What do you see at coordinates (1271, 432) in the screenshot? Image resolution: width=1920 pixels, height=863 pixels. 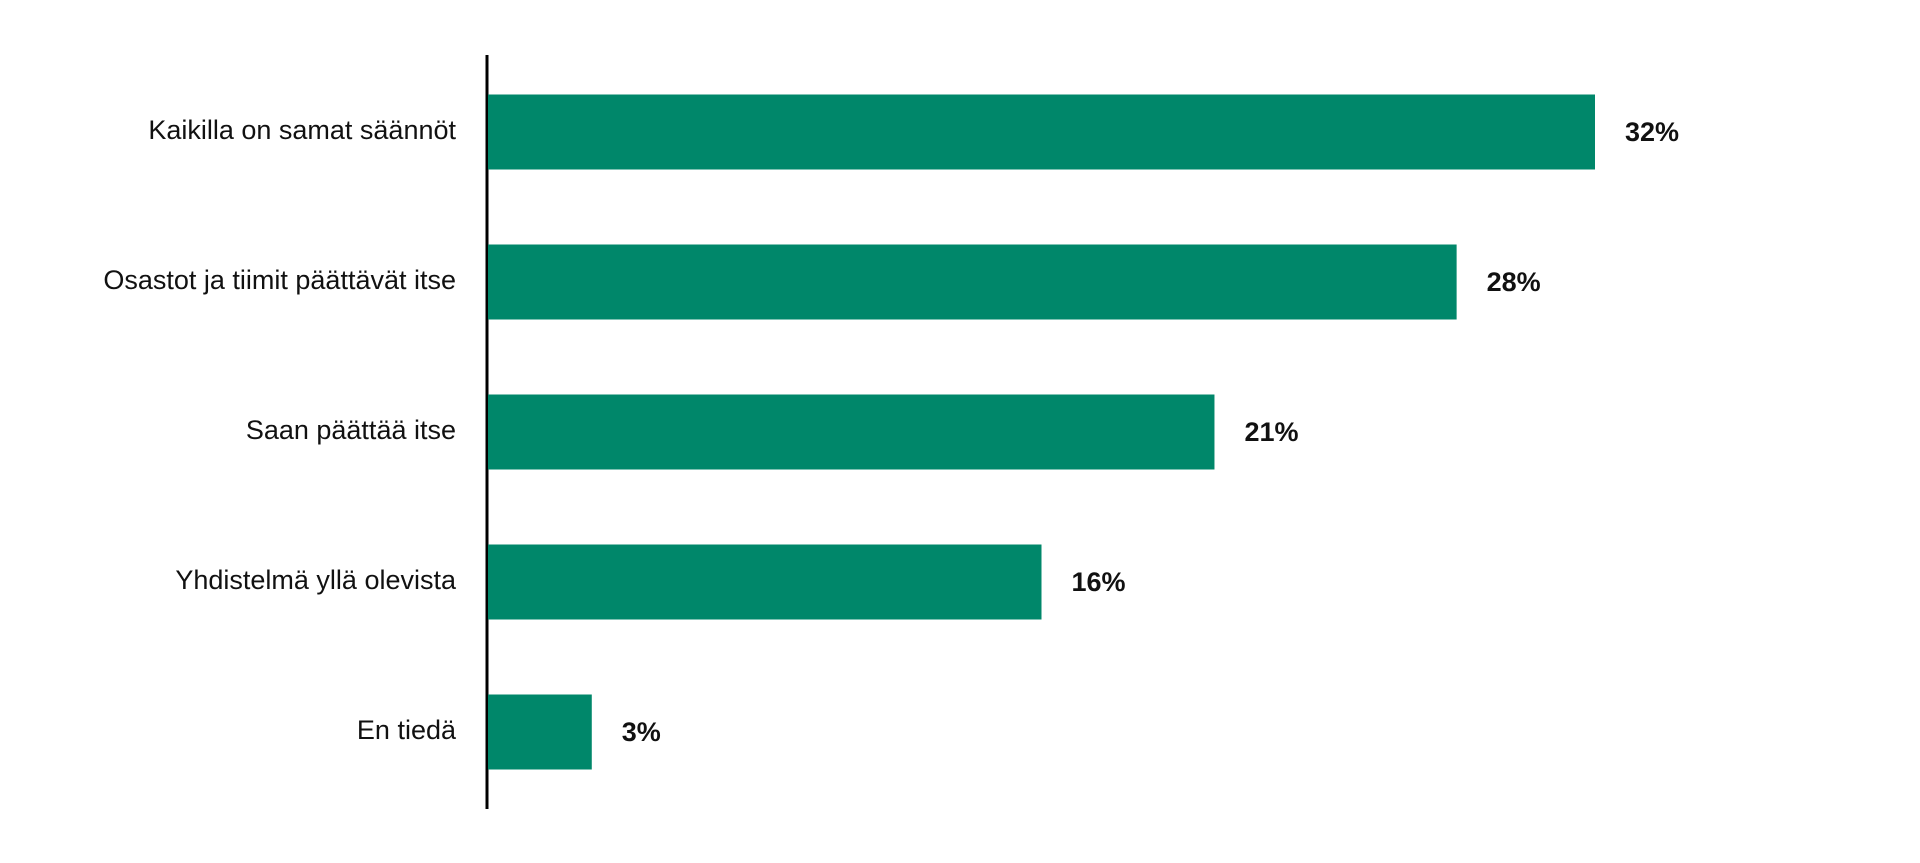 I see `value-label: 21%` at bounding box center [1271, 432].